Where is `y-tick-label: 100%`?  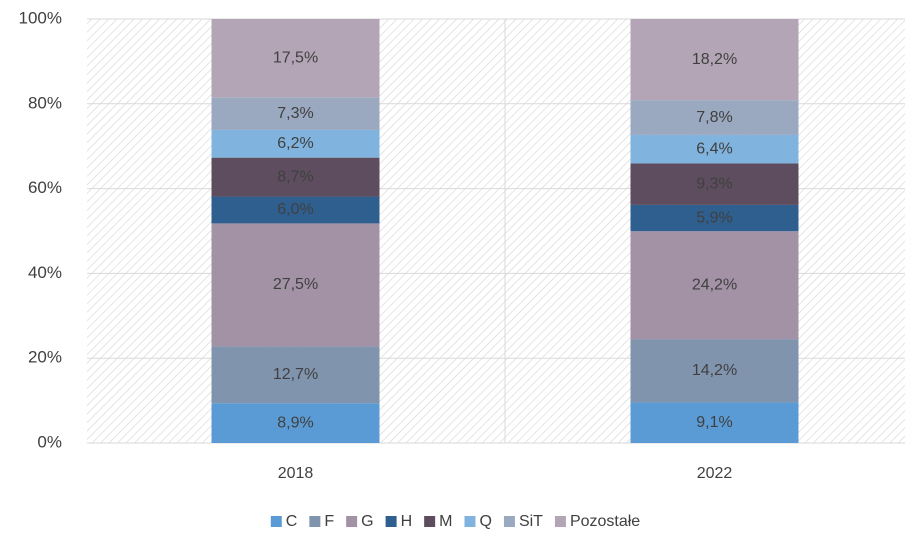
y-tick-label: 100% is located at coordinates (40, 17).